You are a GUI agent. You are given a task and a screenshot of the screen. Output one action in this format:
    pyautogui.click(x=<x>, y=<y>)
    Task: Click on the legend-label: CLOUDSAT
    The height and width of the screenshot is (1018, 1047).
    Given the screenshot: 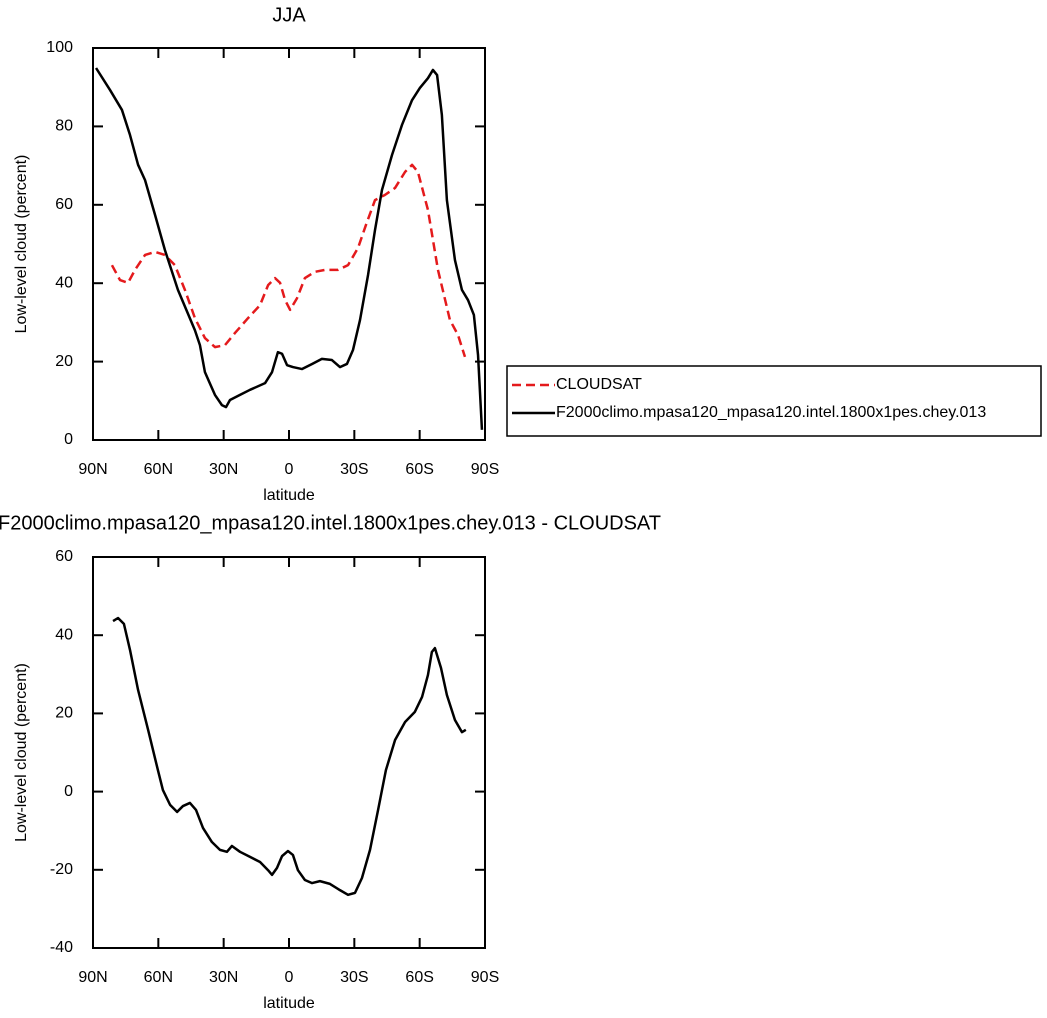 What is the action you would take?
    pyautogui.click(x=599, y=384)
    